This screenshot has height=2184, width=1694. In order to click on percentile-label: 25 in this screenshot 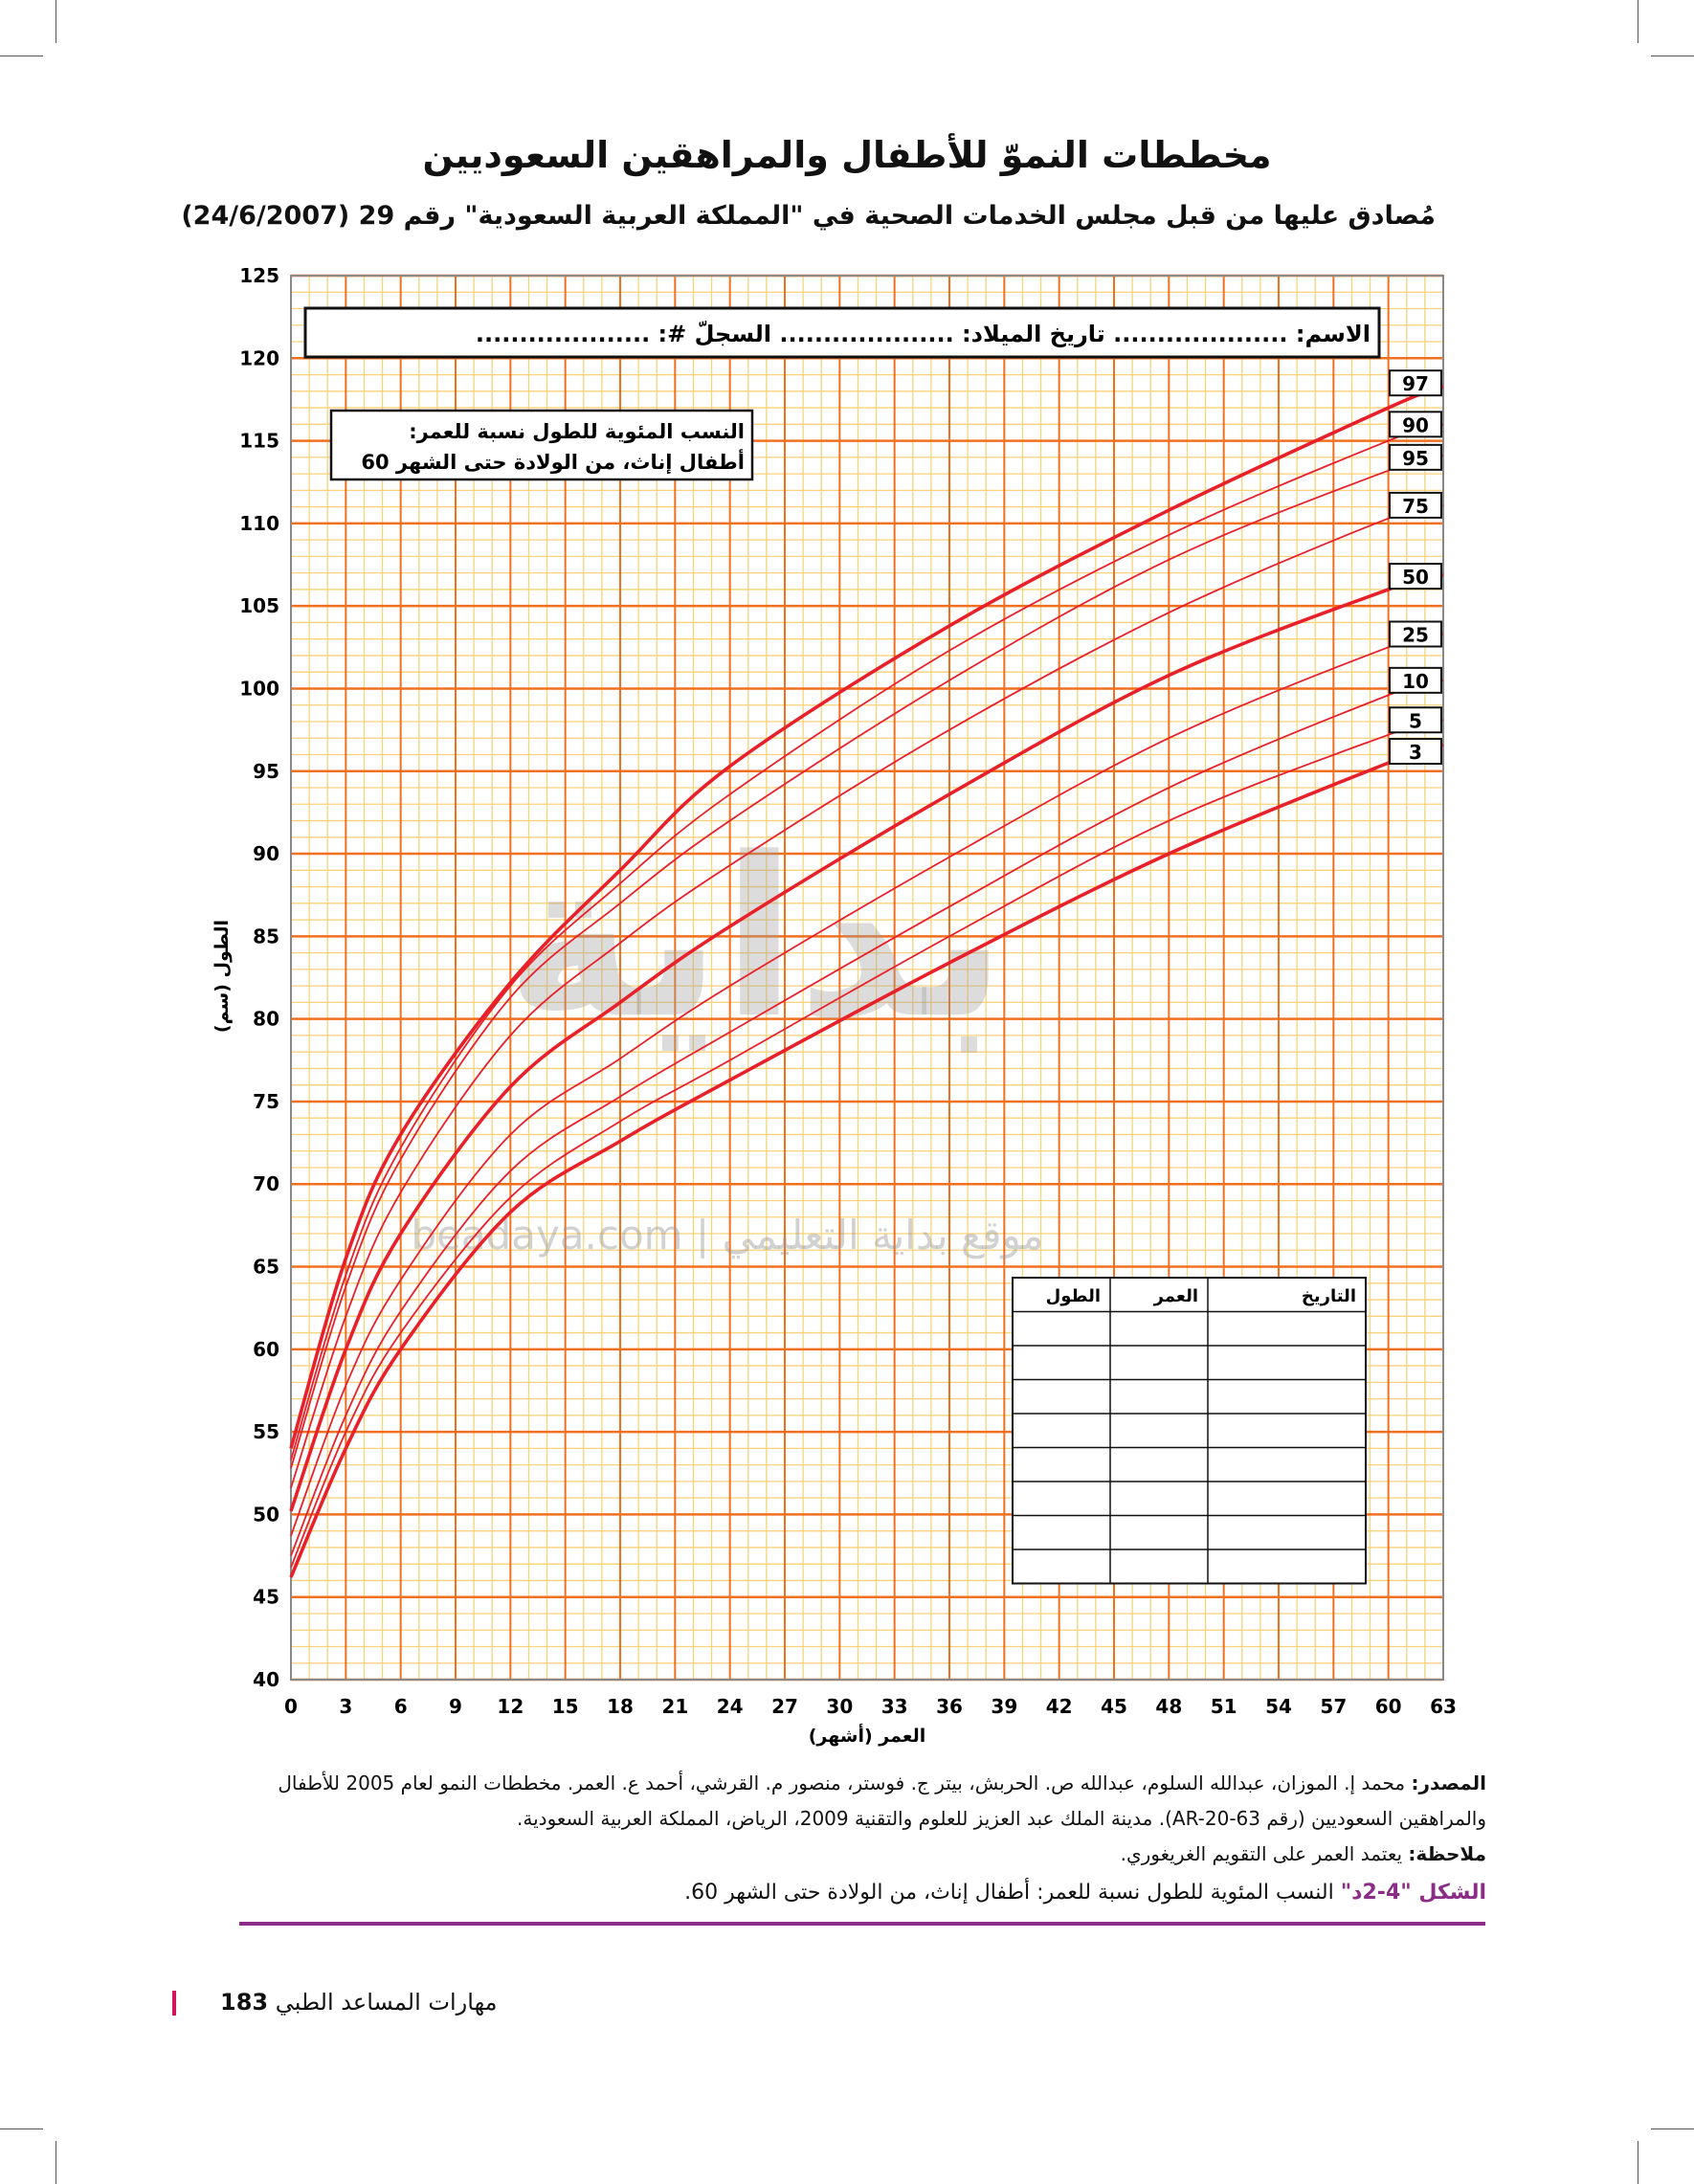, I will do `click(1415, 635)`.